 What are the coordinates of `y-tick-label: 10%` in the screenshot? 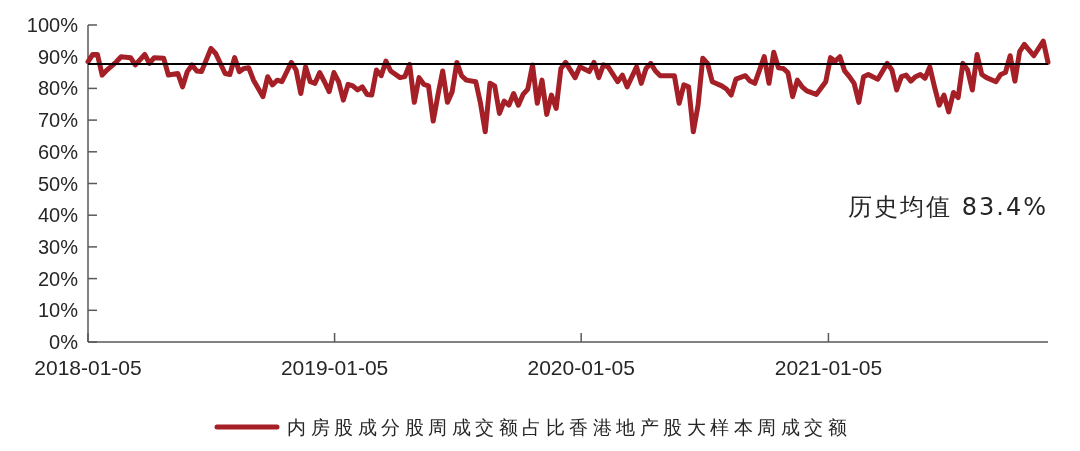 It's located at (58, 310).